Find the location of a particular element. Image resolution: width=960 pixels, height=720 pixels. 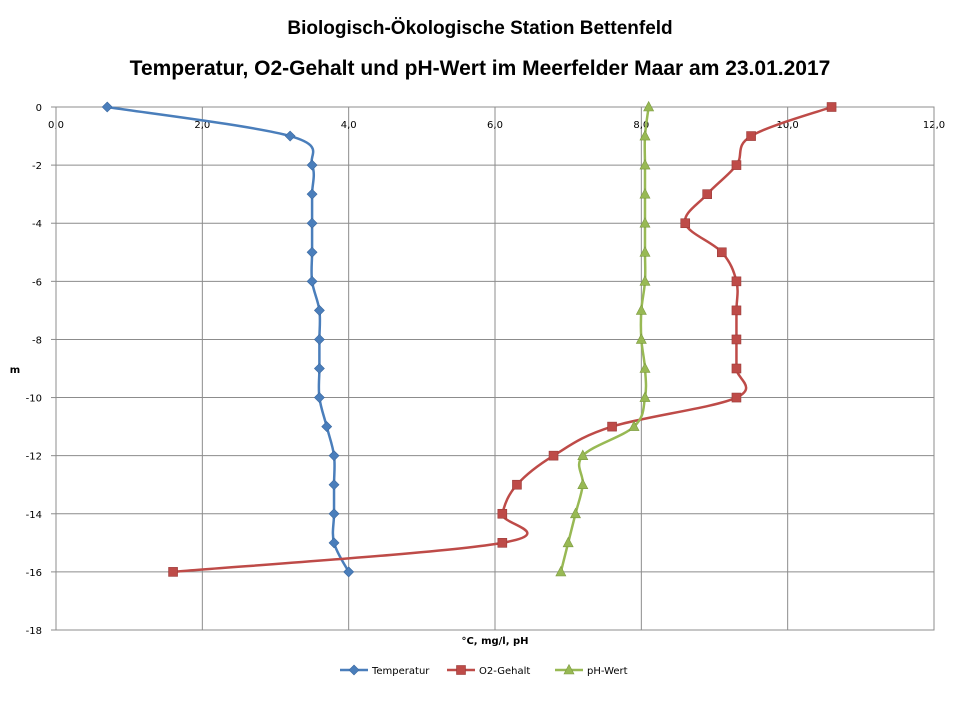

y-tick-label: -16 is located at coordinates (34, 573).